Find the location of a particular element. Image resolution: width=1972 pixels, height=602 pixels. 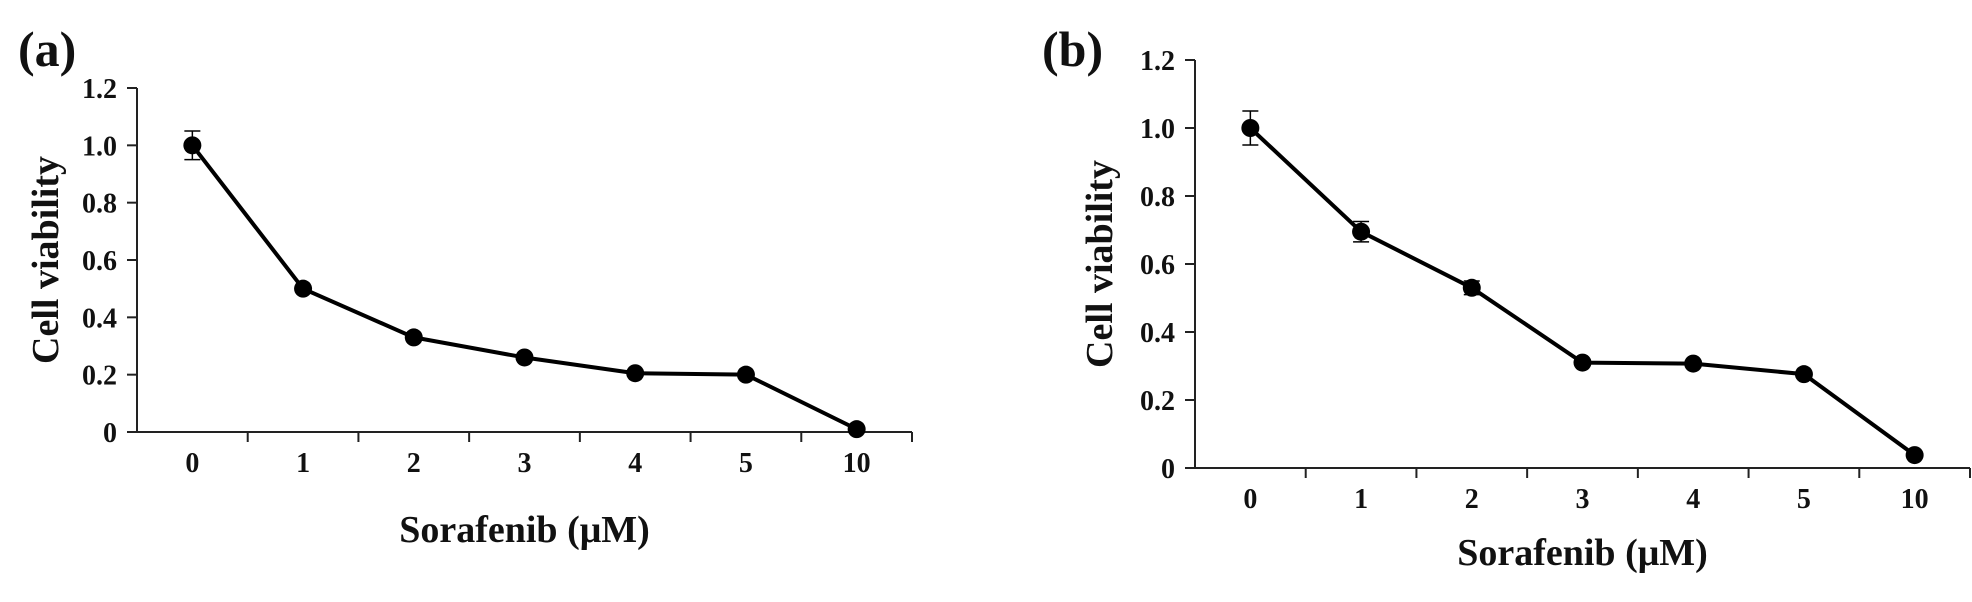

panel-label: (a) is located at coordinates (47, 49).